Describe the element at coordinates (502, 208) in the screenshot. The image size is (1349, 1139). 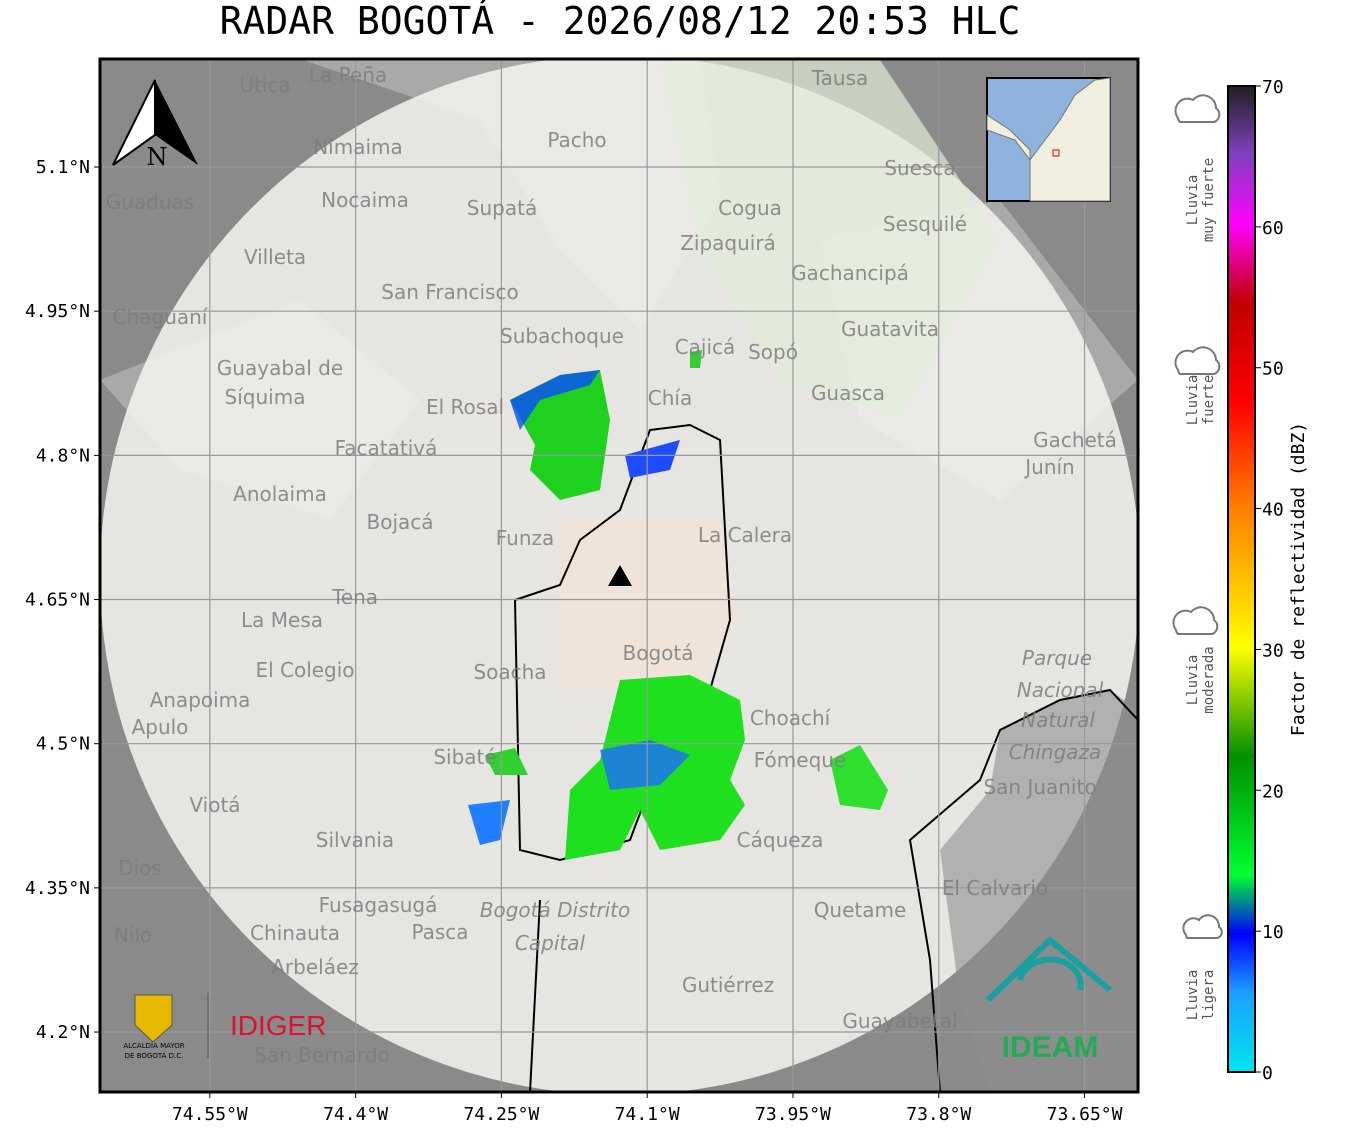
I see `place-label: Supatá` at that location.